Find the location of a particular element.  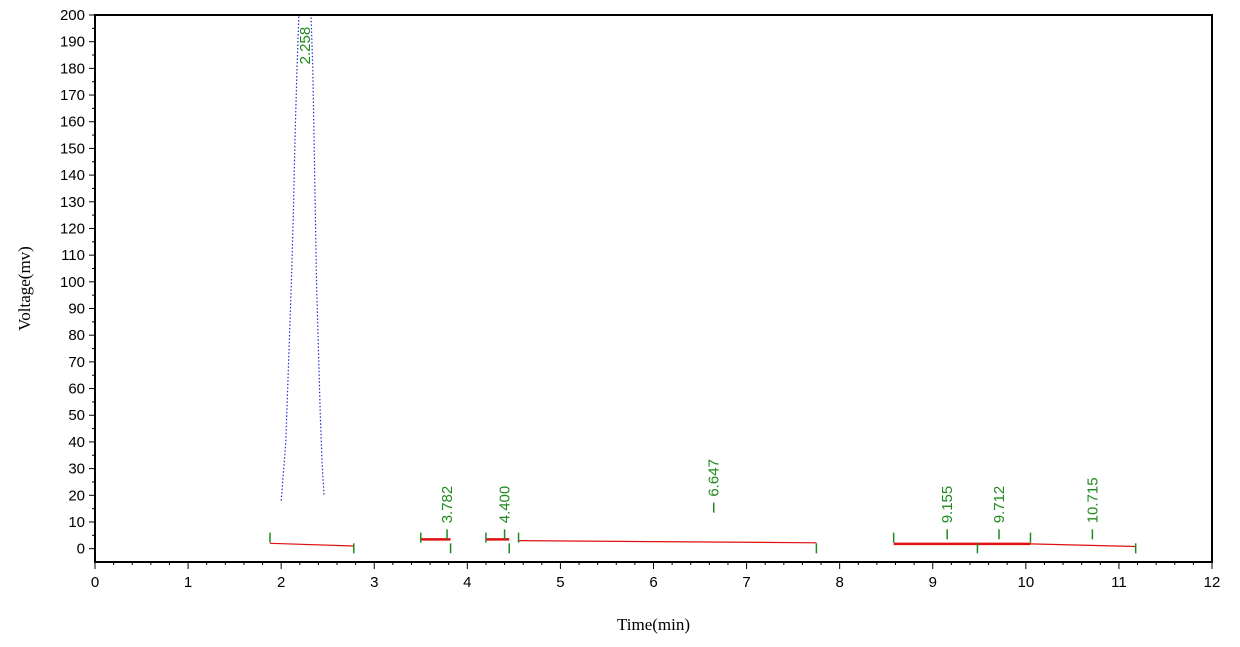

x-tick-label: 5 is located at coordinates (560, 582).